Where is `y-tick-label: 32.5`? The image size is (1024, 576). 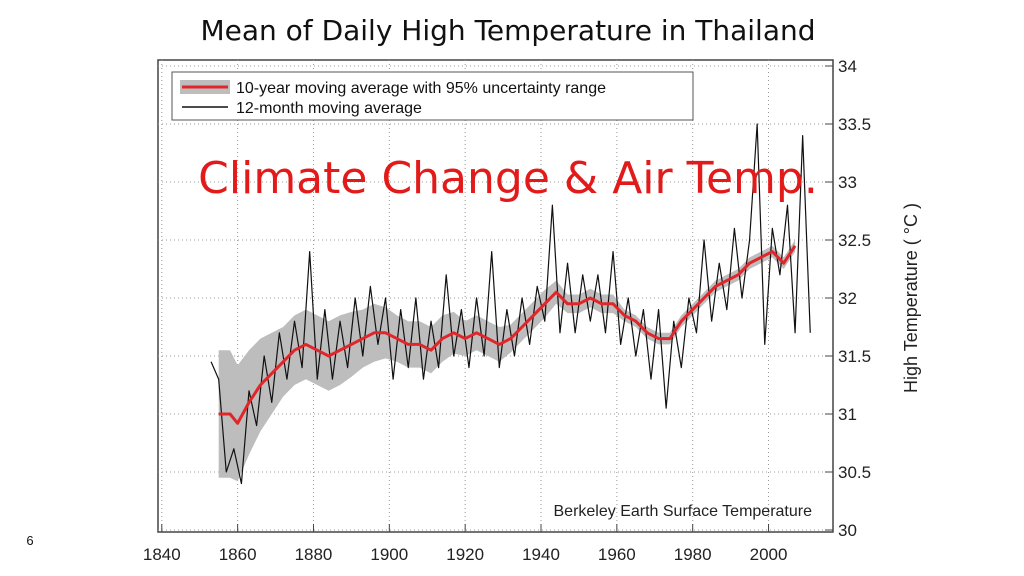
y-tick-label: 32.5 is located at coordinates (854, 240).